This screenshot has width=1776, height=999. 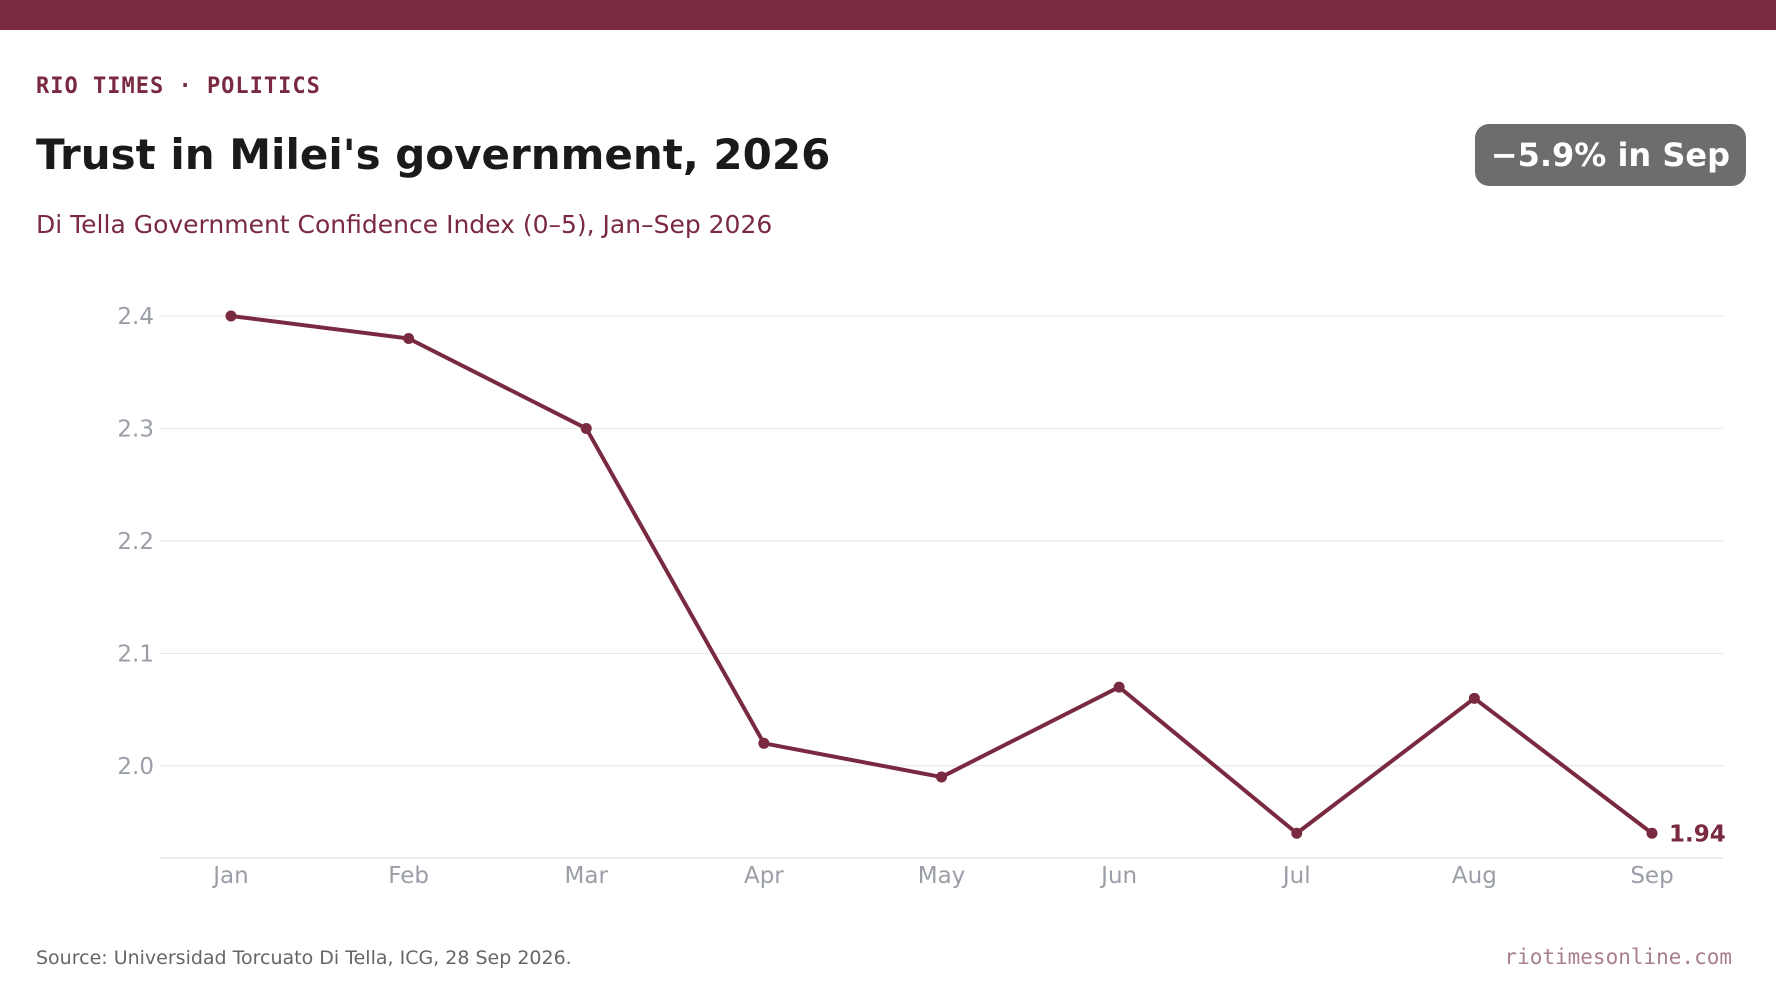 What do you see at coordinates (135, 317) in the screenshot?
I see `y-tick-label: 2.4` at bounding box center [135, 317].